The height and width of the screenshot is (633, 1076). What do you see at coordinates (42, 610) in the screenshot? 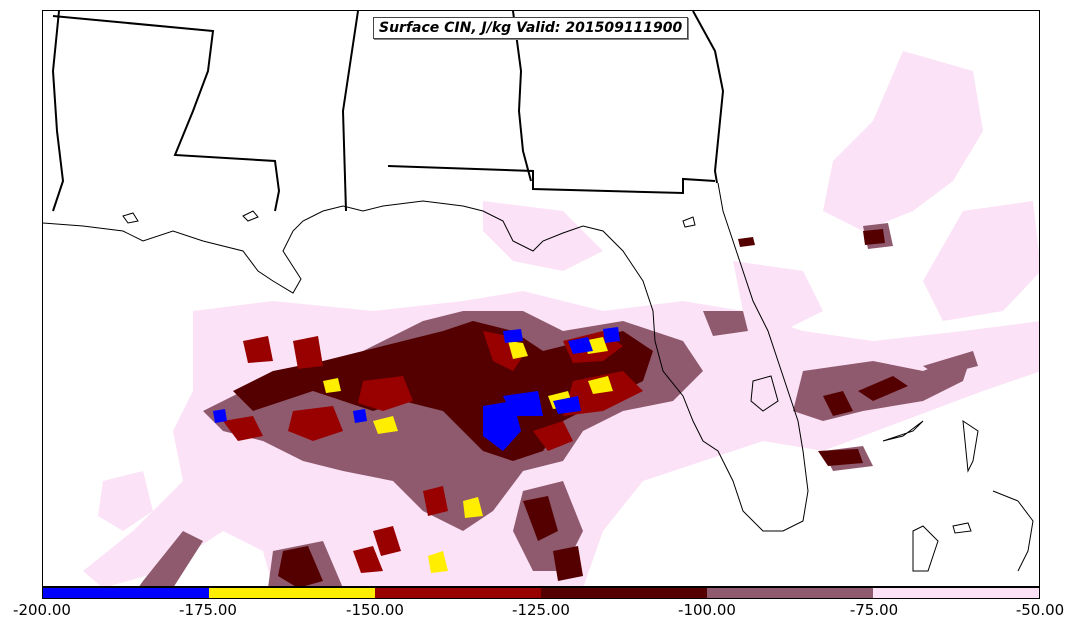
I see `colorbar-tick-label: -200.00` at bounding box center [42, 610].